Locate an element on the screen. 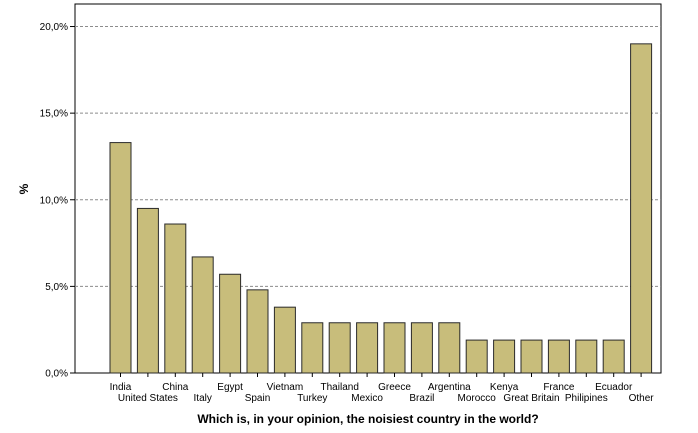  bar-united-states is located at coordinates (147, 290).